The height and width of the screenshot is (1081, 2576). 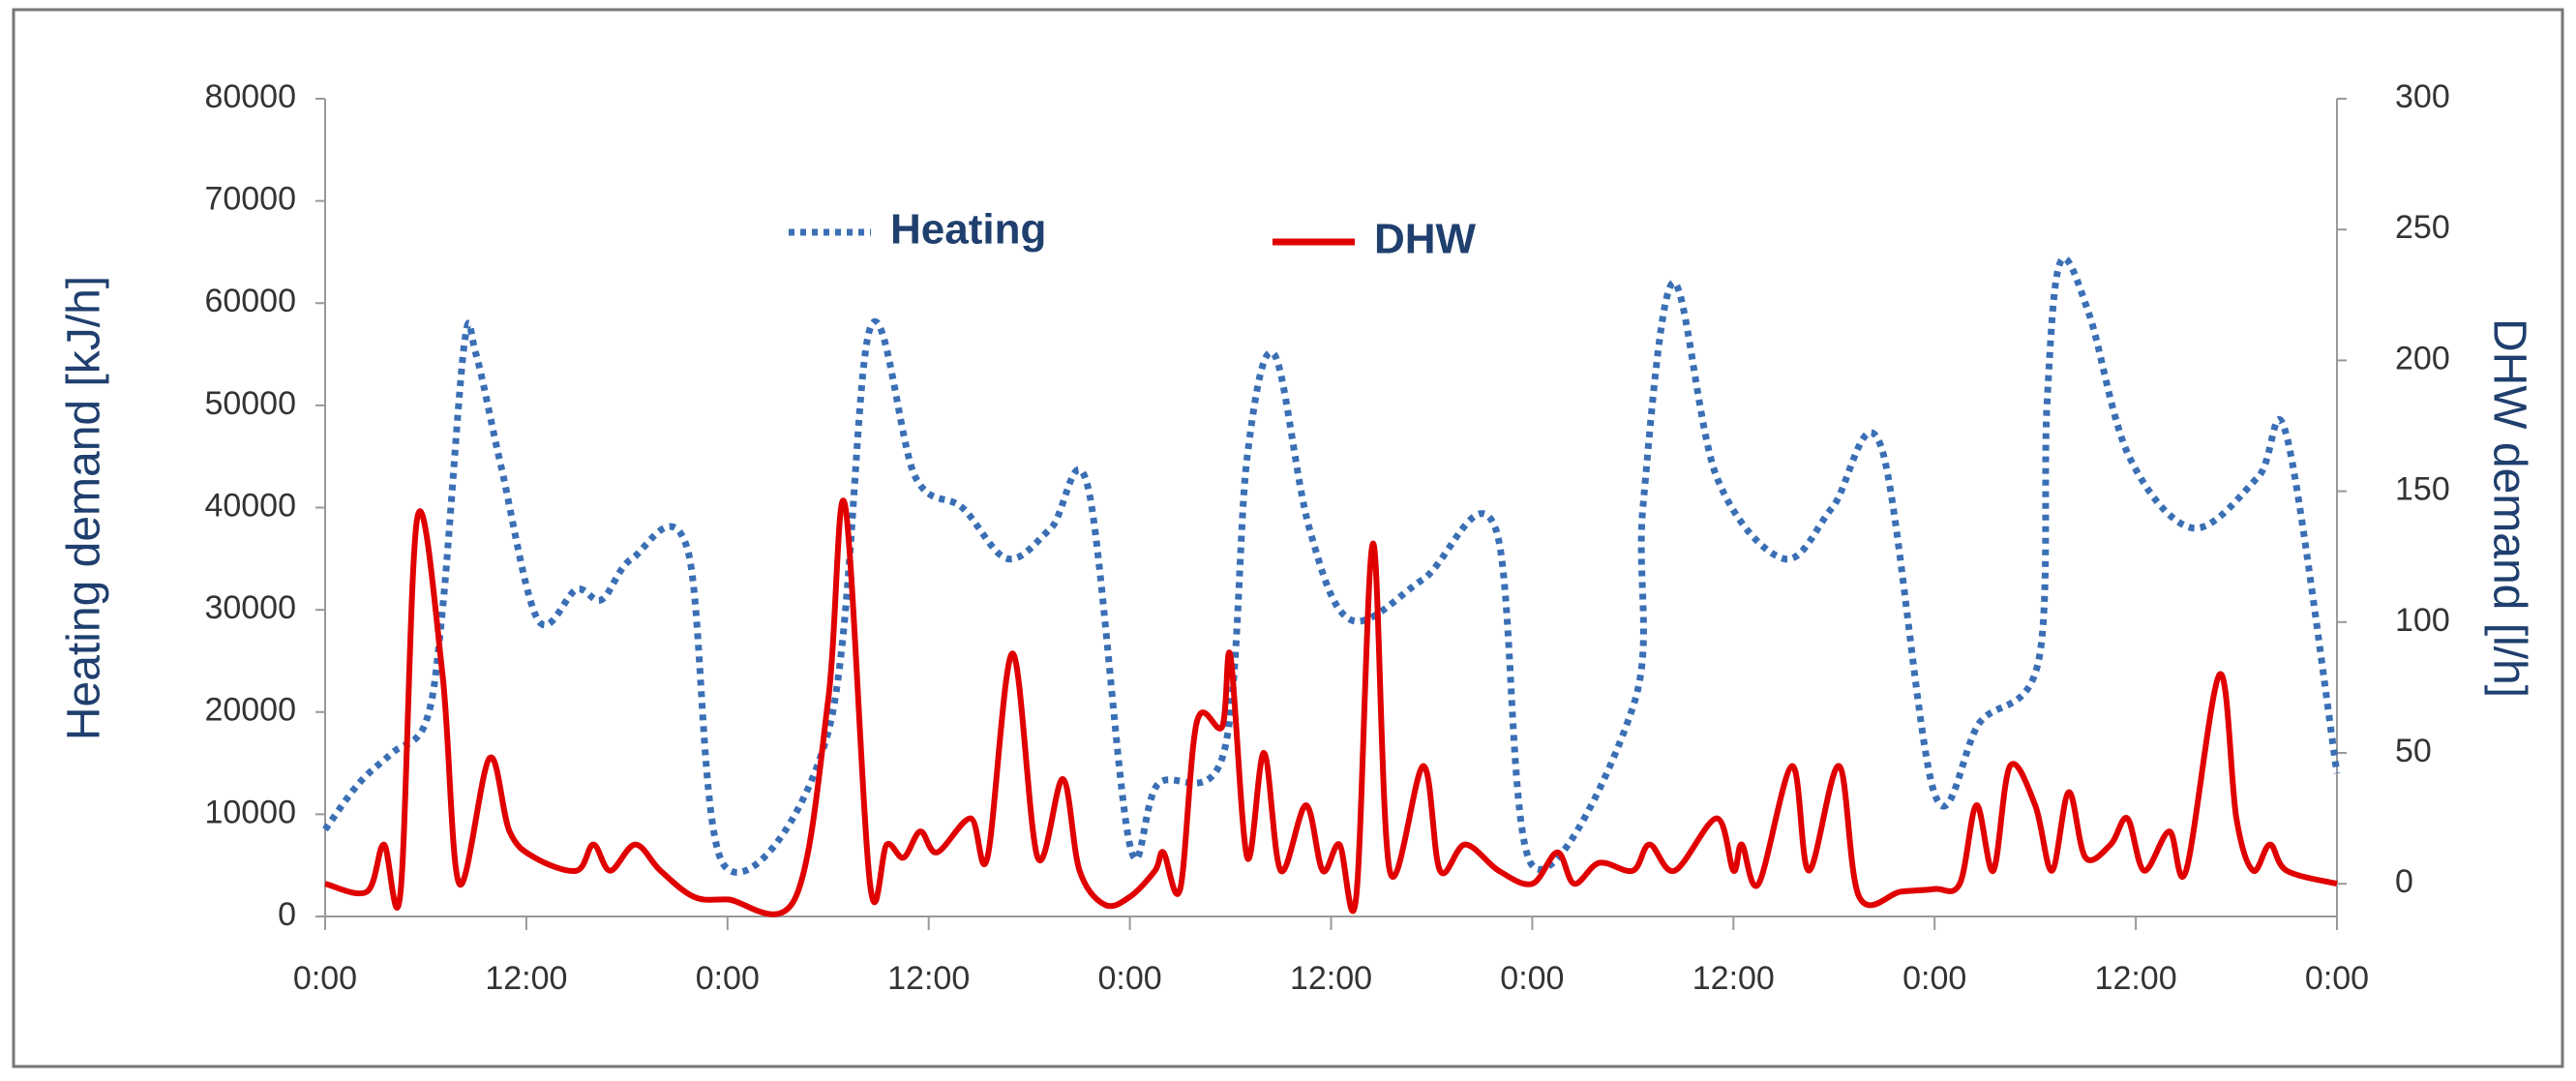 I want to click on y-tick-label: 10000, so click(x=250, y=812).